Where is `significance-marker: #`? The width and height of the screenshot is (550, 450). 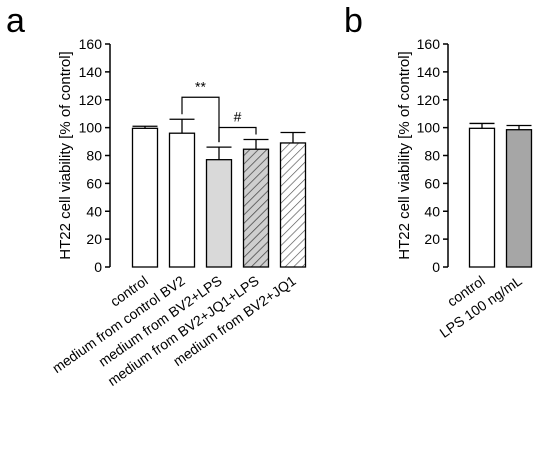 significance-marker: # is located at coordinates (238, 116).